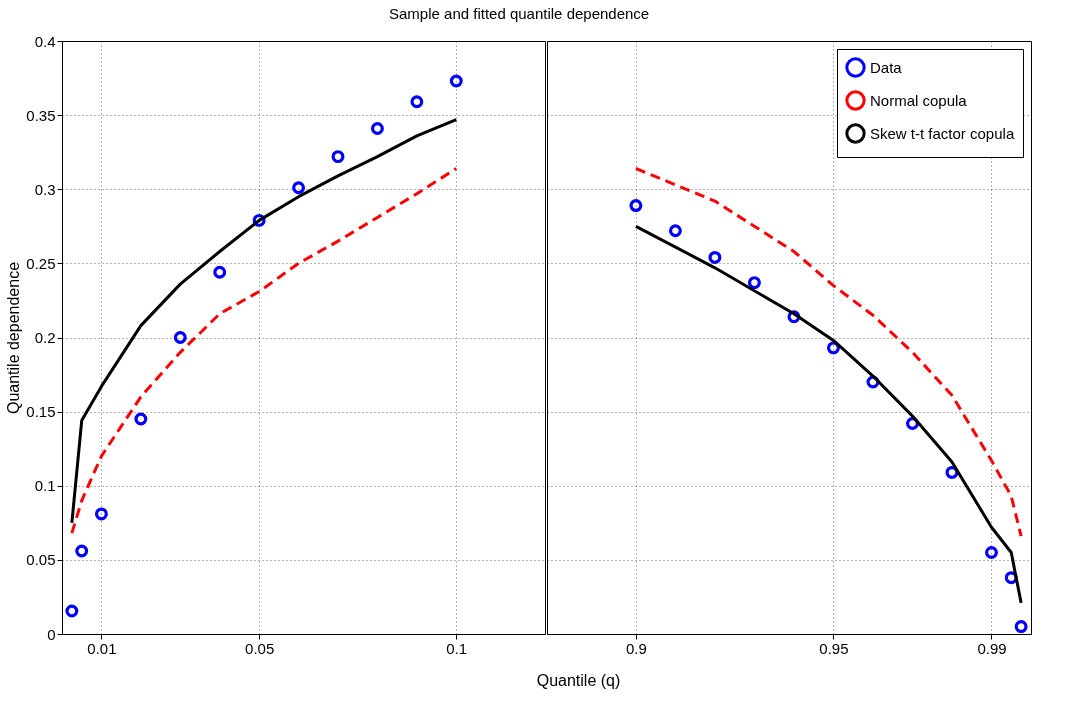 The image size is (1075, 704). I want to click on y-axis-title: Quantile dependence, so click(14, 338).